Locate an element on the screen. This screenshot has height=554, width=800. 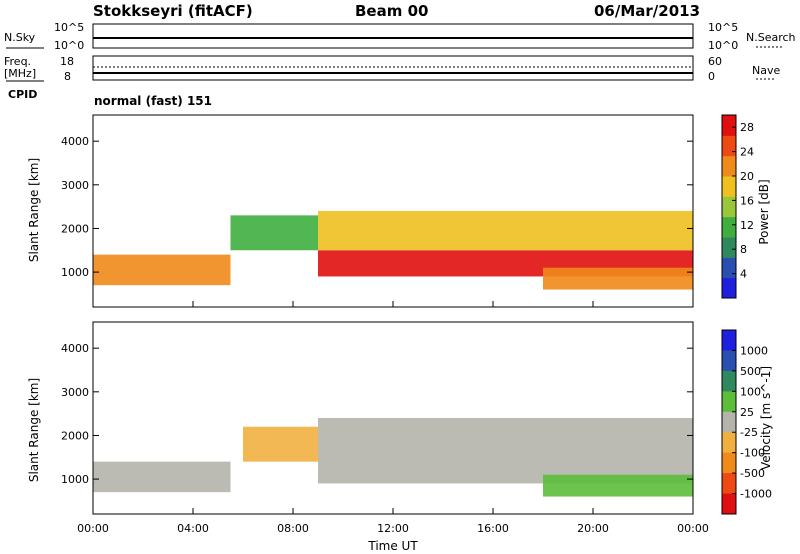
power-ytick-label: 1000 is located at coordinates (75, 272).